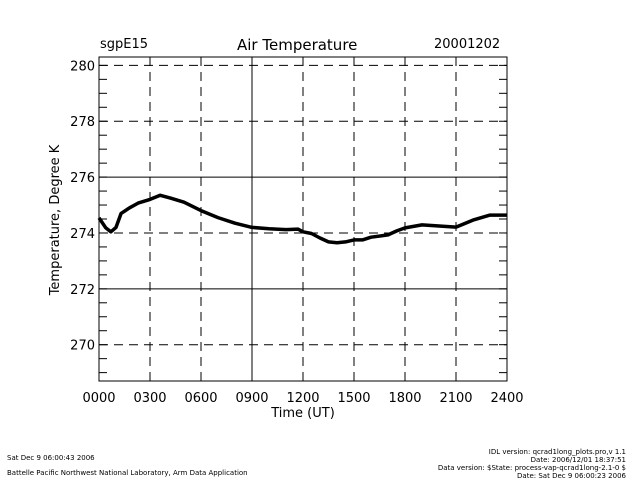 This screenshot has width=640, height=480. Describe the element at coordinates (124, 44) in the screenshot. I see `site-label: sgpE15` at that location.